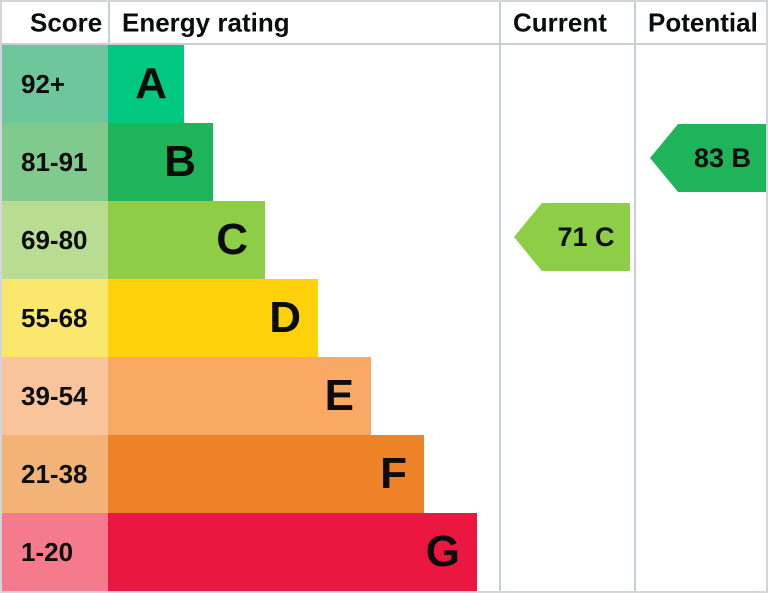  Describe the element at coordinates (55, 552) in the screenshot. I see `score-range-g: 1-20` at that location.